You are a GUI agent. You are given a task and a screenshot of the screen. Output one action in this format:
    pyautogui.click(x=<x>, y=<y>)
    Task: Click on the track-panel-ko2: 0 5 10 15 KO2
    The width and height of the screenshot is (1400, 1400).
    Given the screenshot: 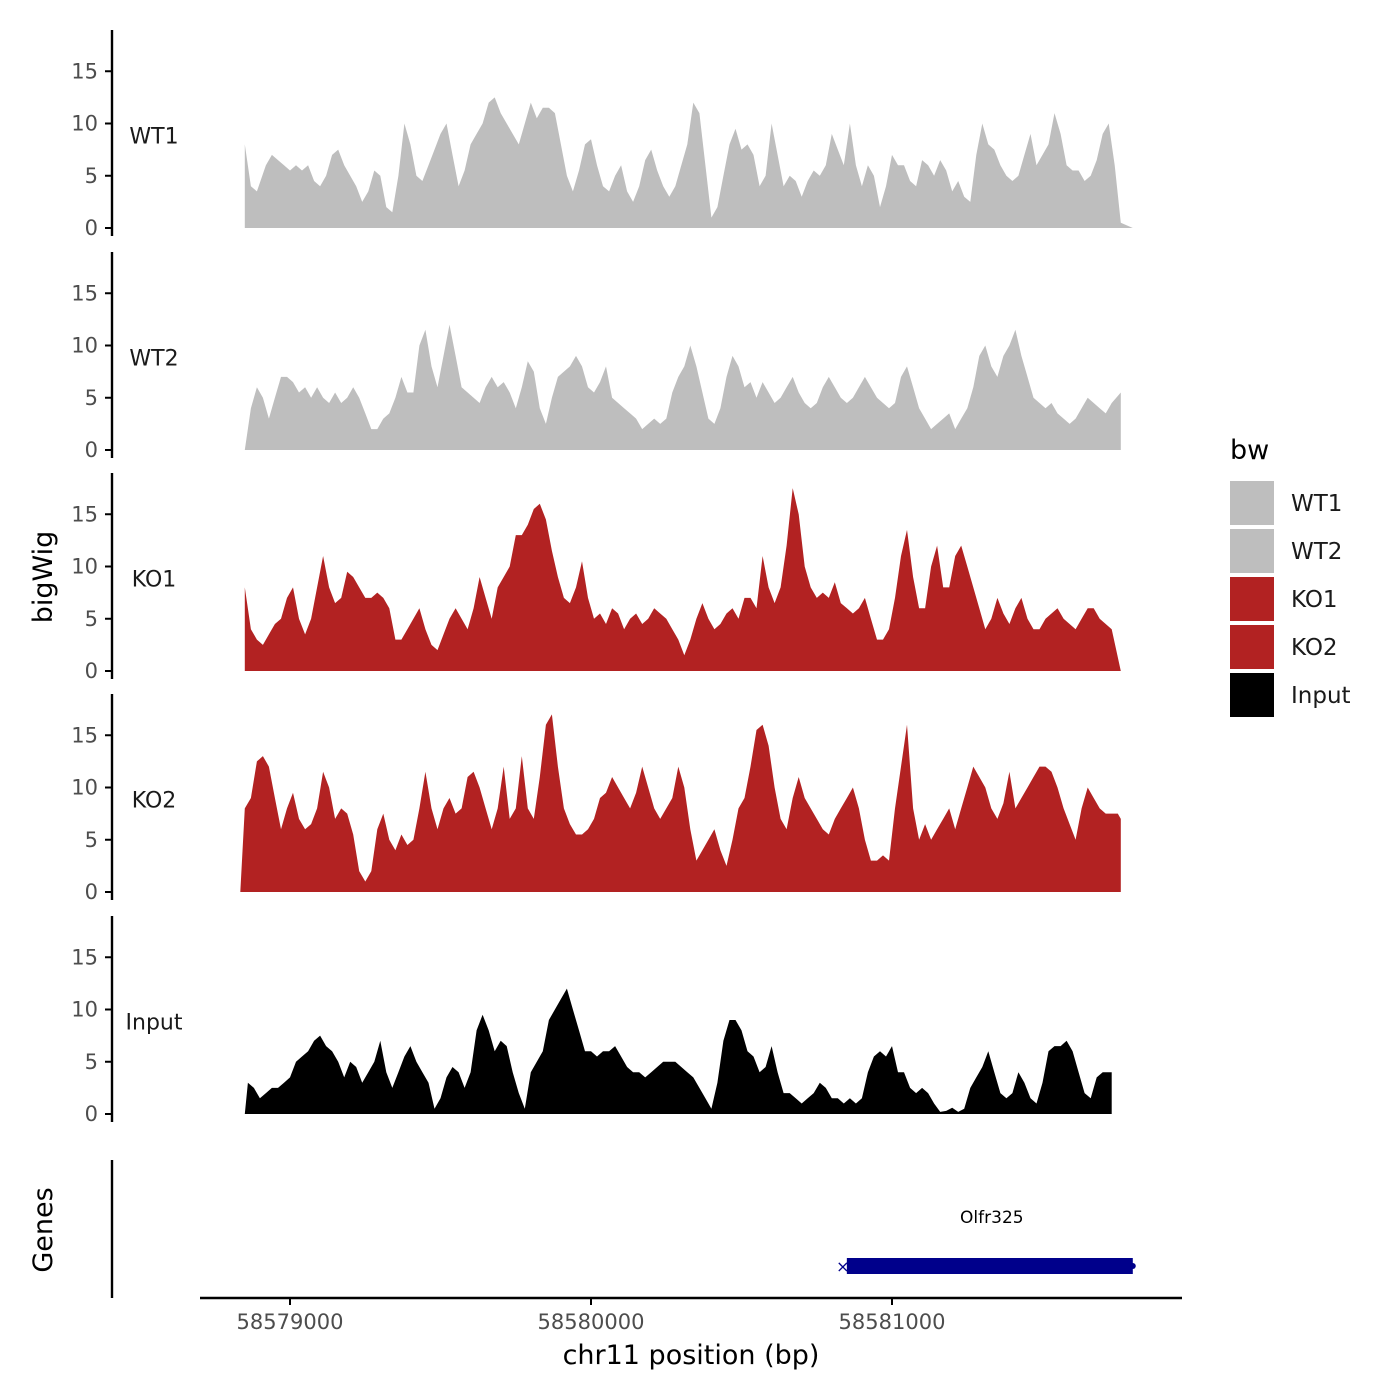 What is the action you would take?
    pyautogui.click(x=596, y=799)
    